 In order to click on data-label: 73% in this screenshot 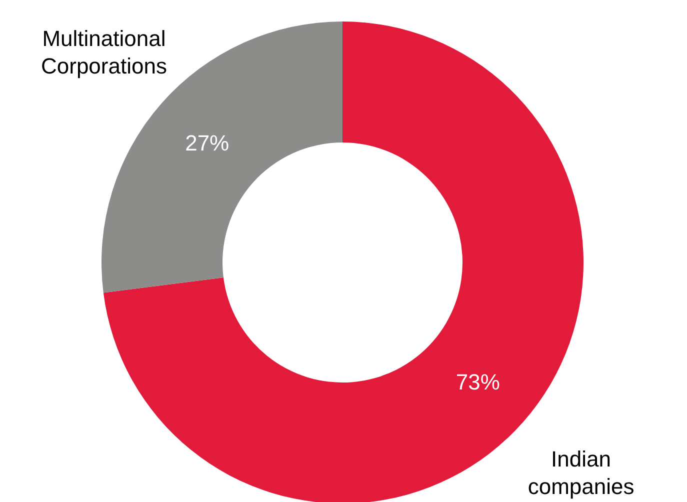, I will do `click(478, 381)`.